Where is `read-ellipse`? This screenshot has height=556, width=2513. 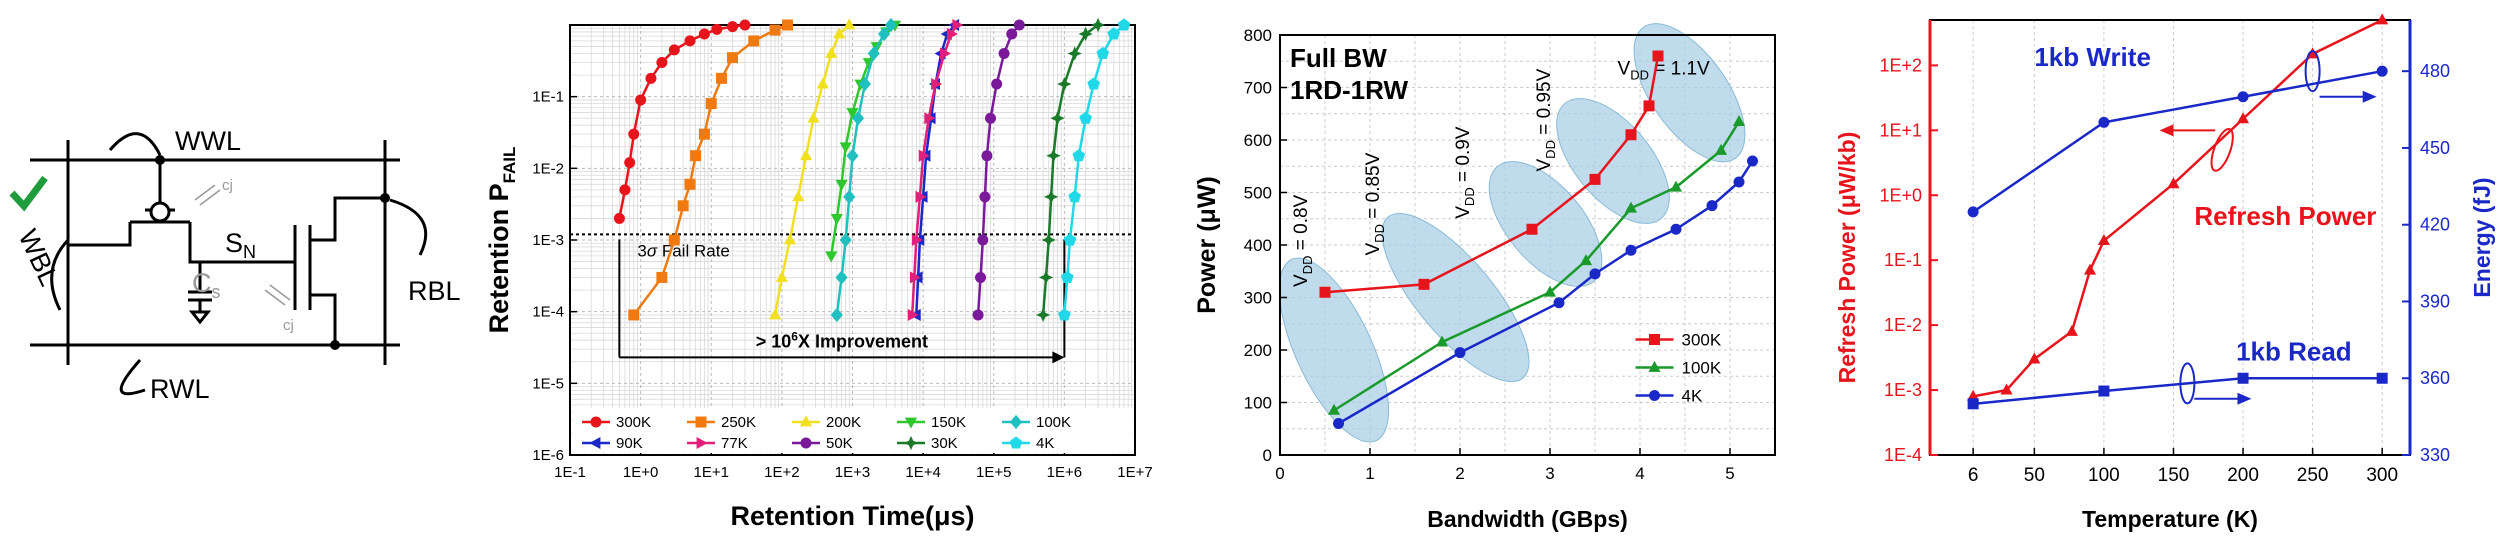
read-ellipse is located at coordinates (2187, 383).